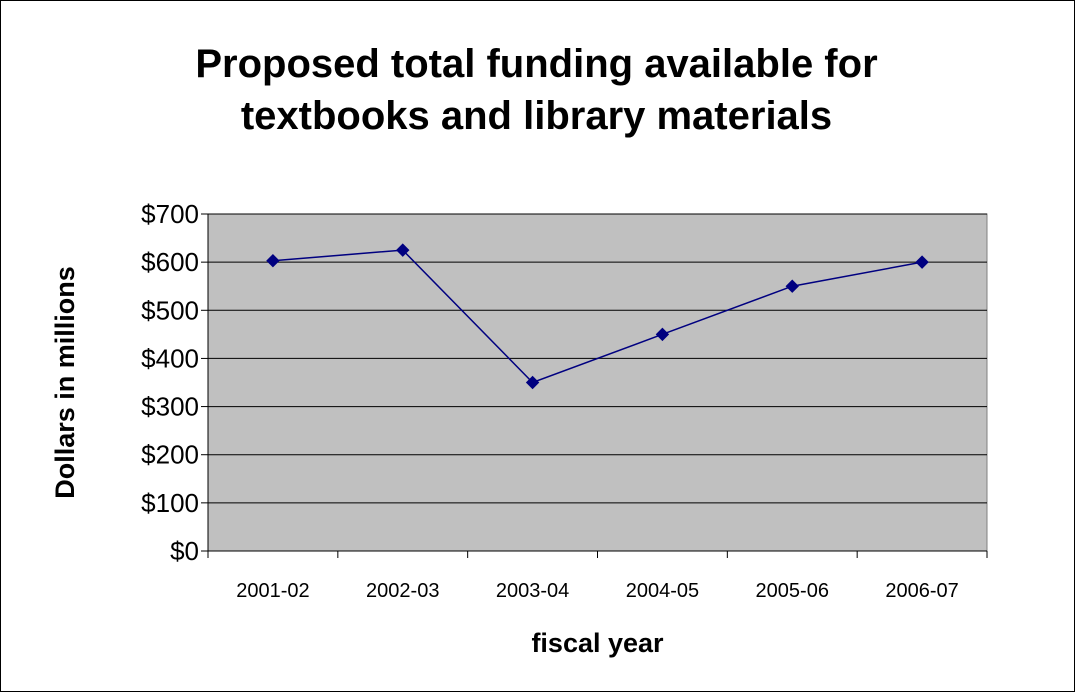 Image resolution: width=1075 pixels, height=692 pixels. I want to click on y-axis-title: Dollars in millions, so click(65, 382).